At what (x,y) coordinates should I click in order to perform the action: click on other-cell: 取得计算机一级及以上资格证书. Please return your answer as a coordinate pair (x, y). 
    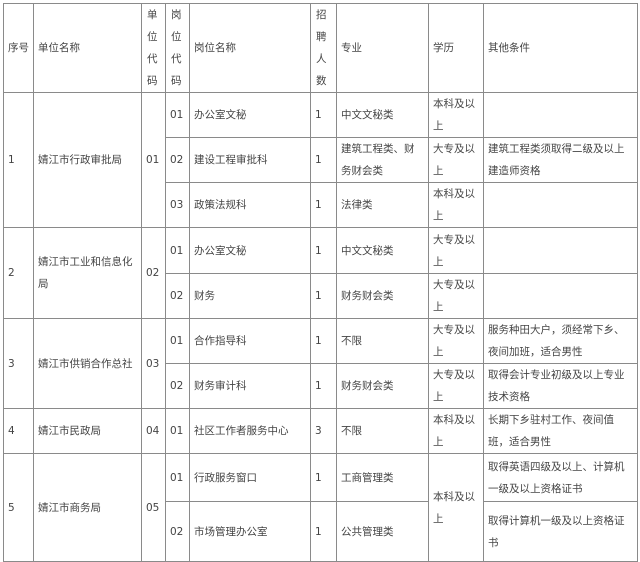
    Looking at the image, I should click on (560, 531).